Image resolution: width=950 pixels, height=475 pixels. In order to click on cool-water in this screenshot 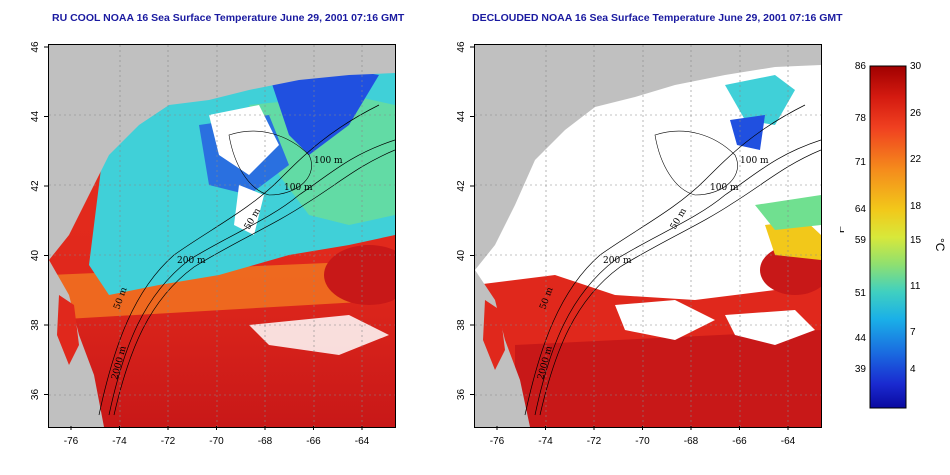, I will do `click(760, 100)`.